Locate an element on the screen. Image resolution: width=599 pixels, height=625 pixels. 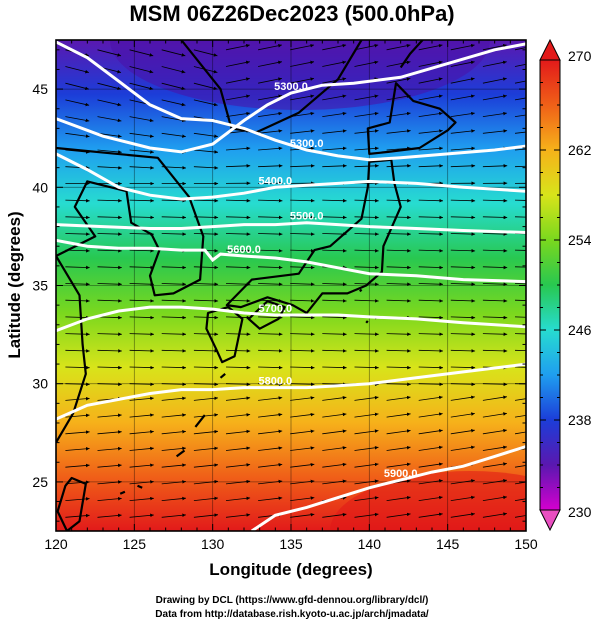
y-tick-label: 45 is located at coordinates (40, 89).